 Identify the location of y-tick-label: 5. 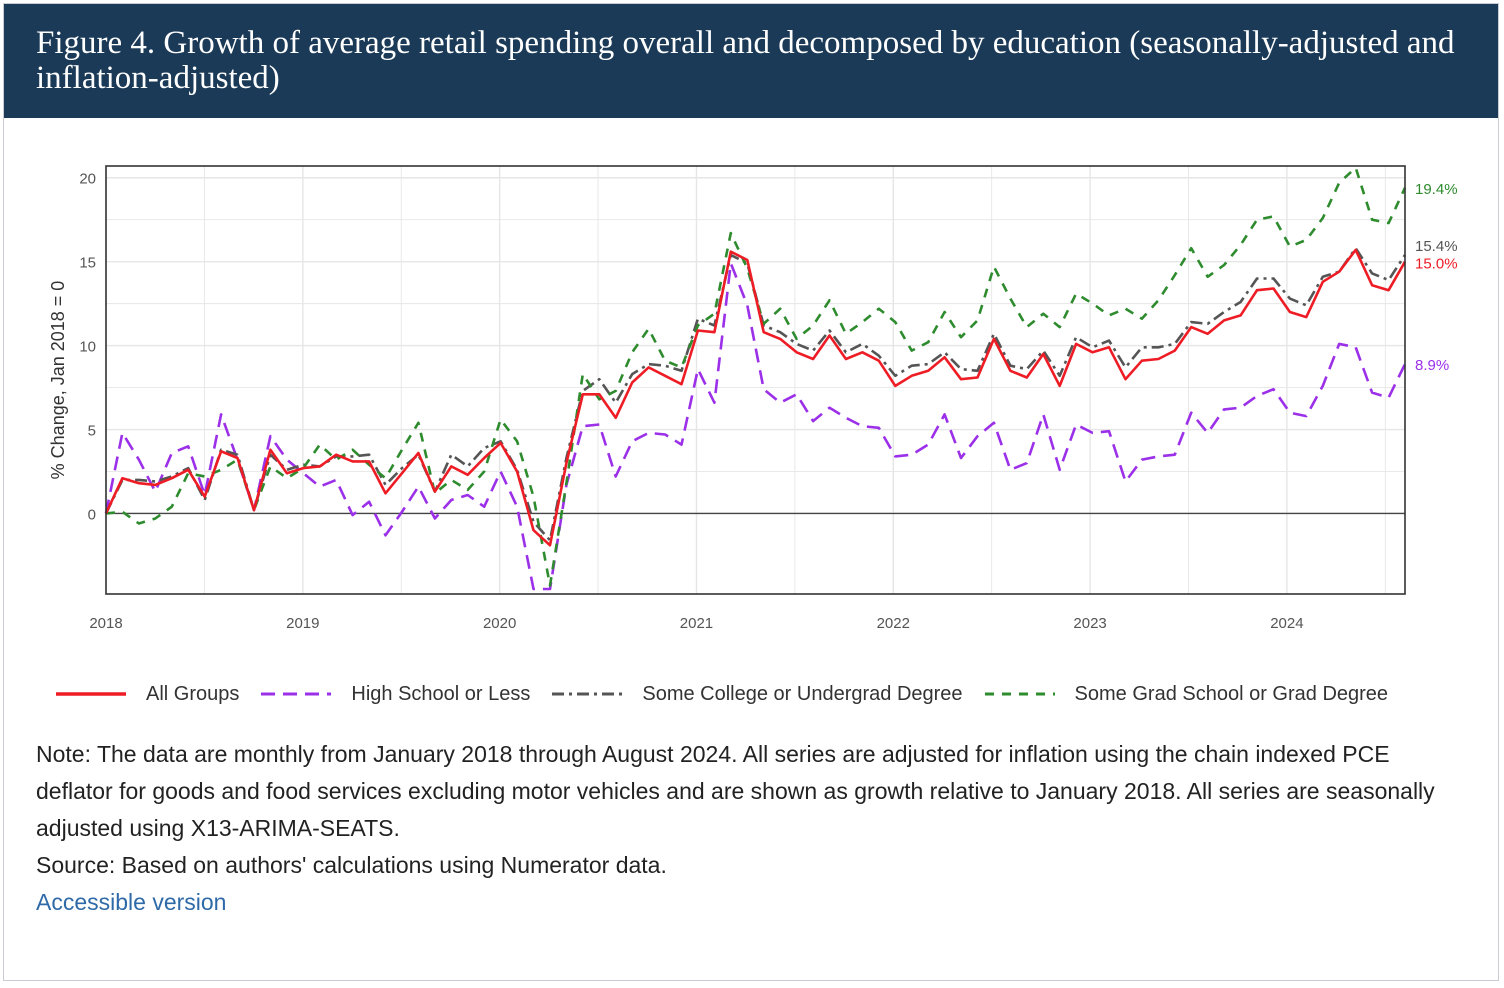
(92, 431).